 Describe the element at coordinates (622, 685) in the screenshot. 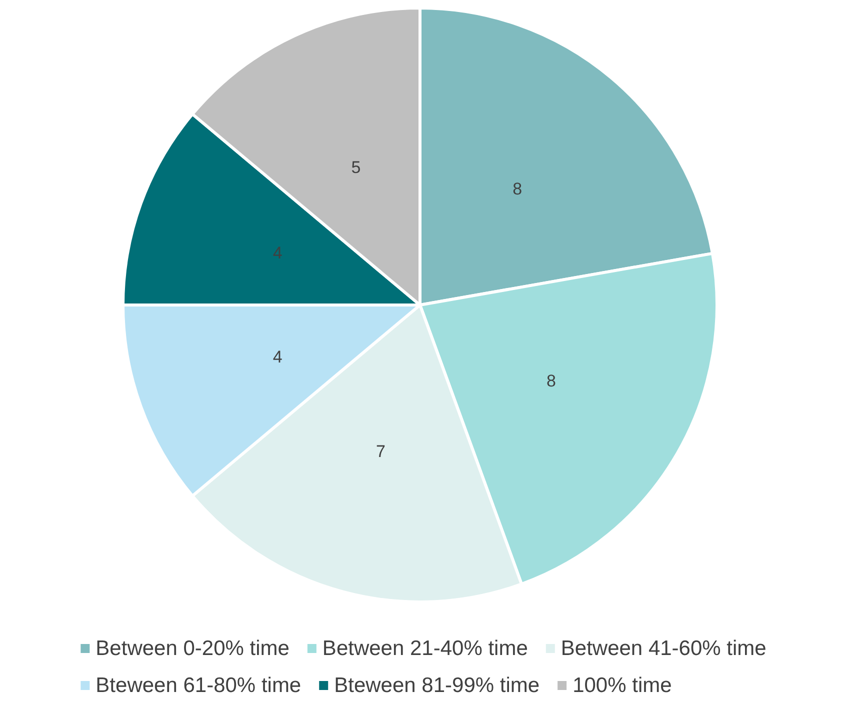

I see `legend-label: 100% time` at that location.